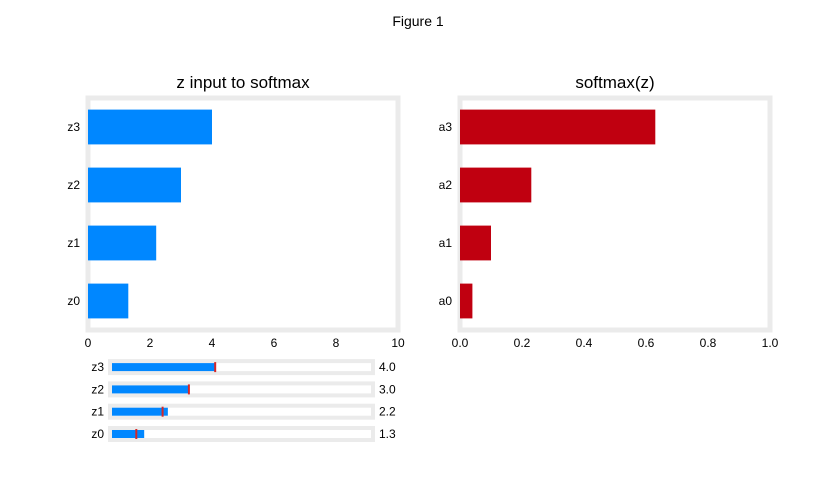 Image resolution: width=836 pixels, height=496 pixels. I want to click on x-tick-label: 8, so click(336, 343).